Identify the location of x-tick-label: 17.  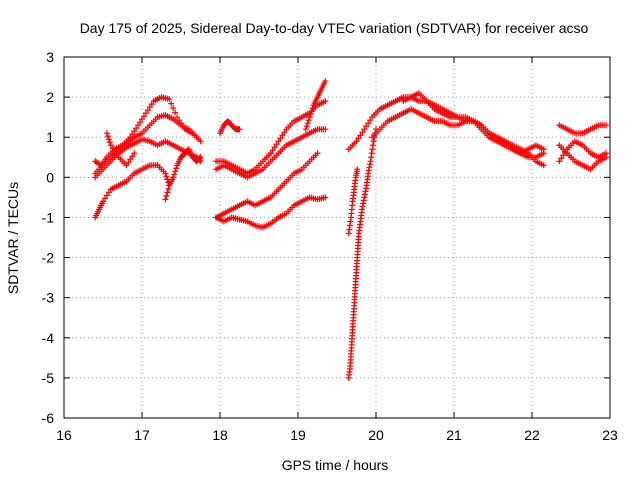
(142, 435).